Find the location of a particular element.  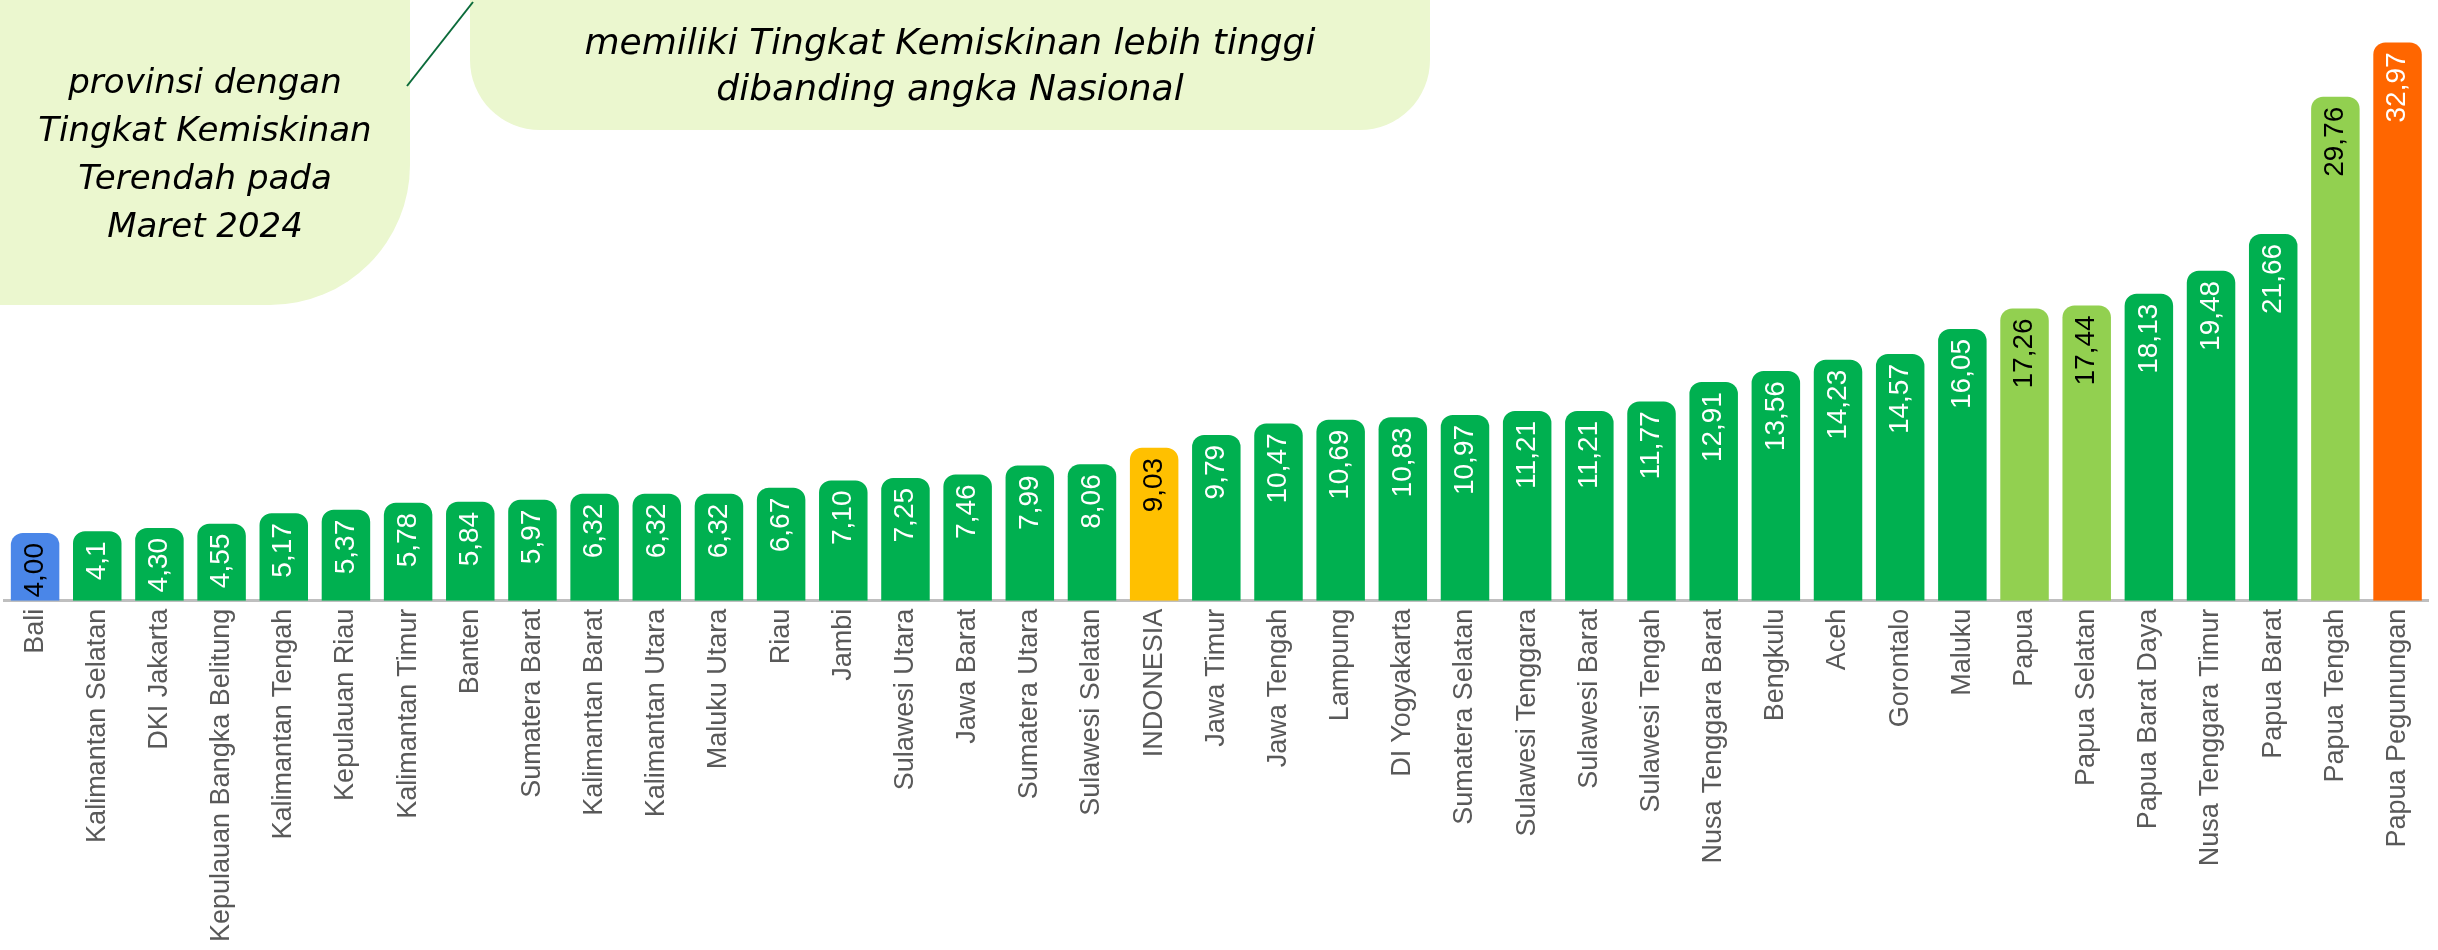

data-label: 5,78 is located at coordinates (406, 540).